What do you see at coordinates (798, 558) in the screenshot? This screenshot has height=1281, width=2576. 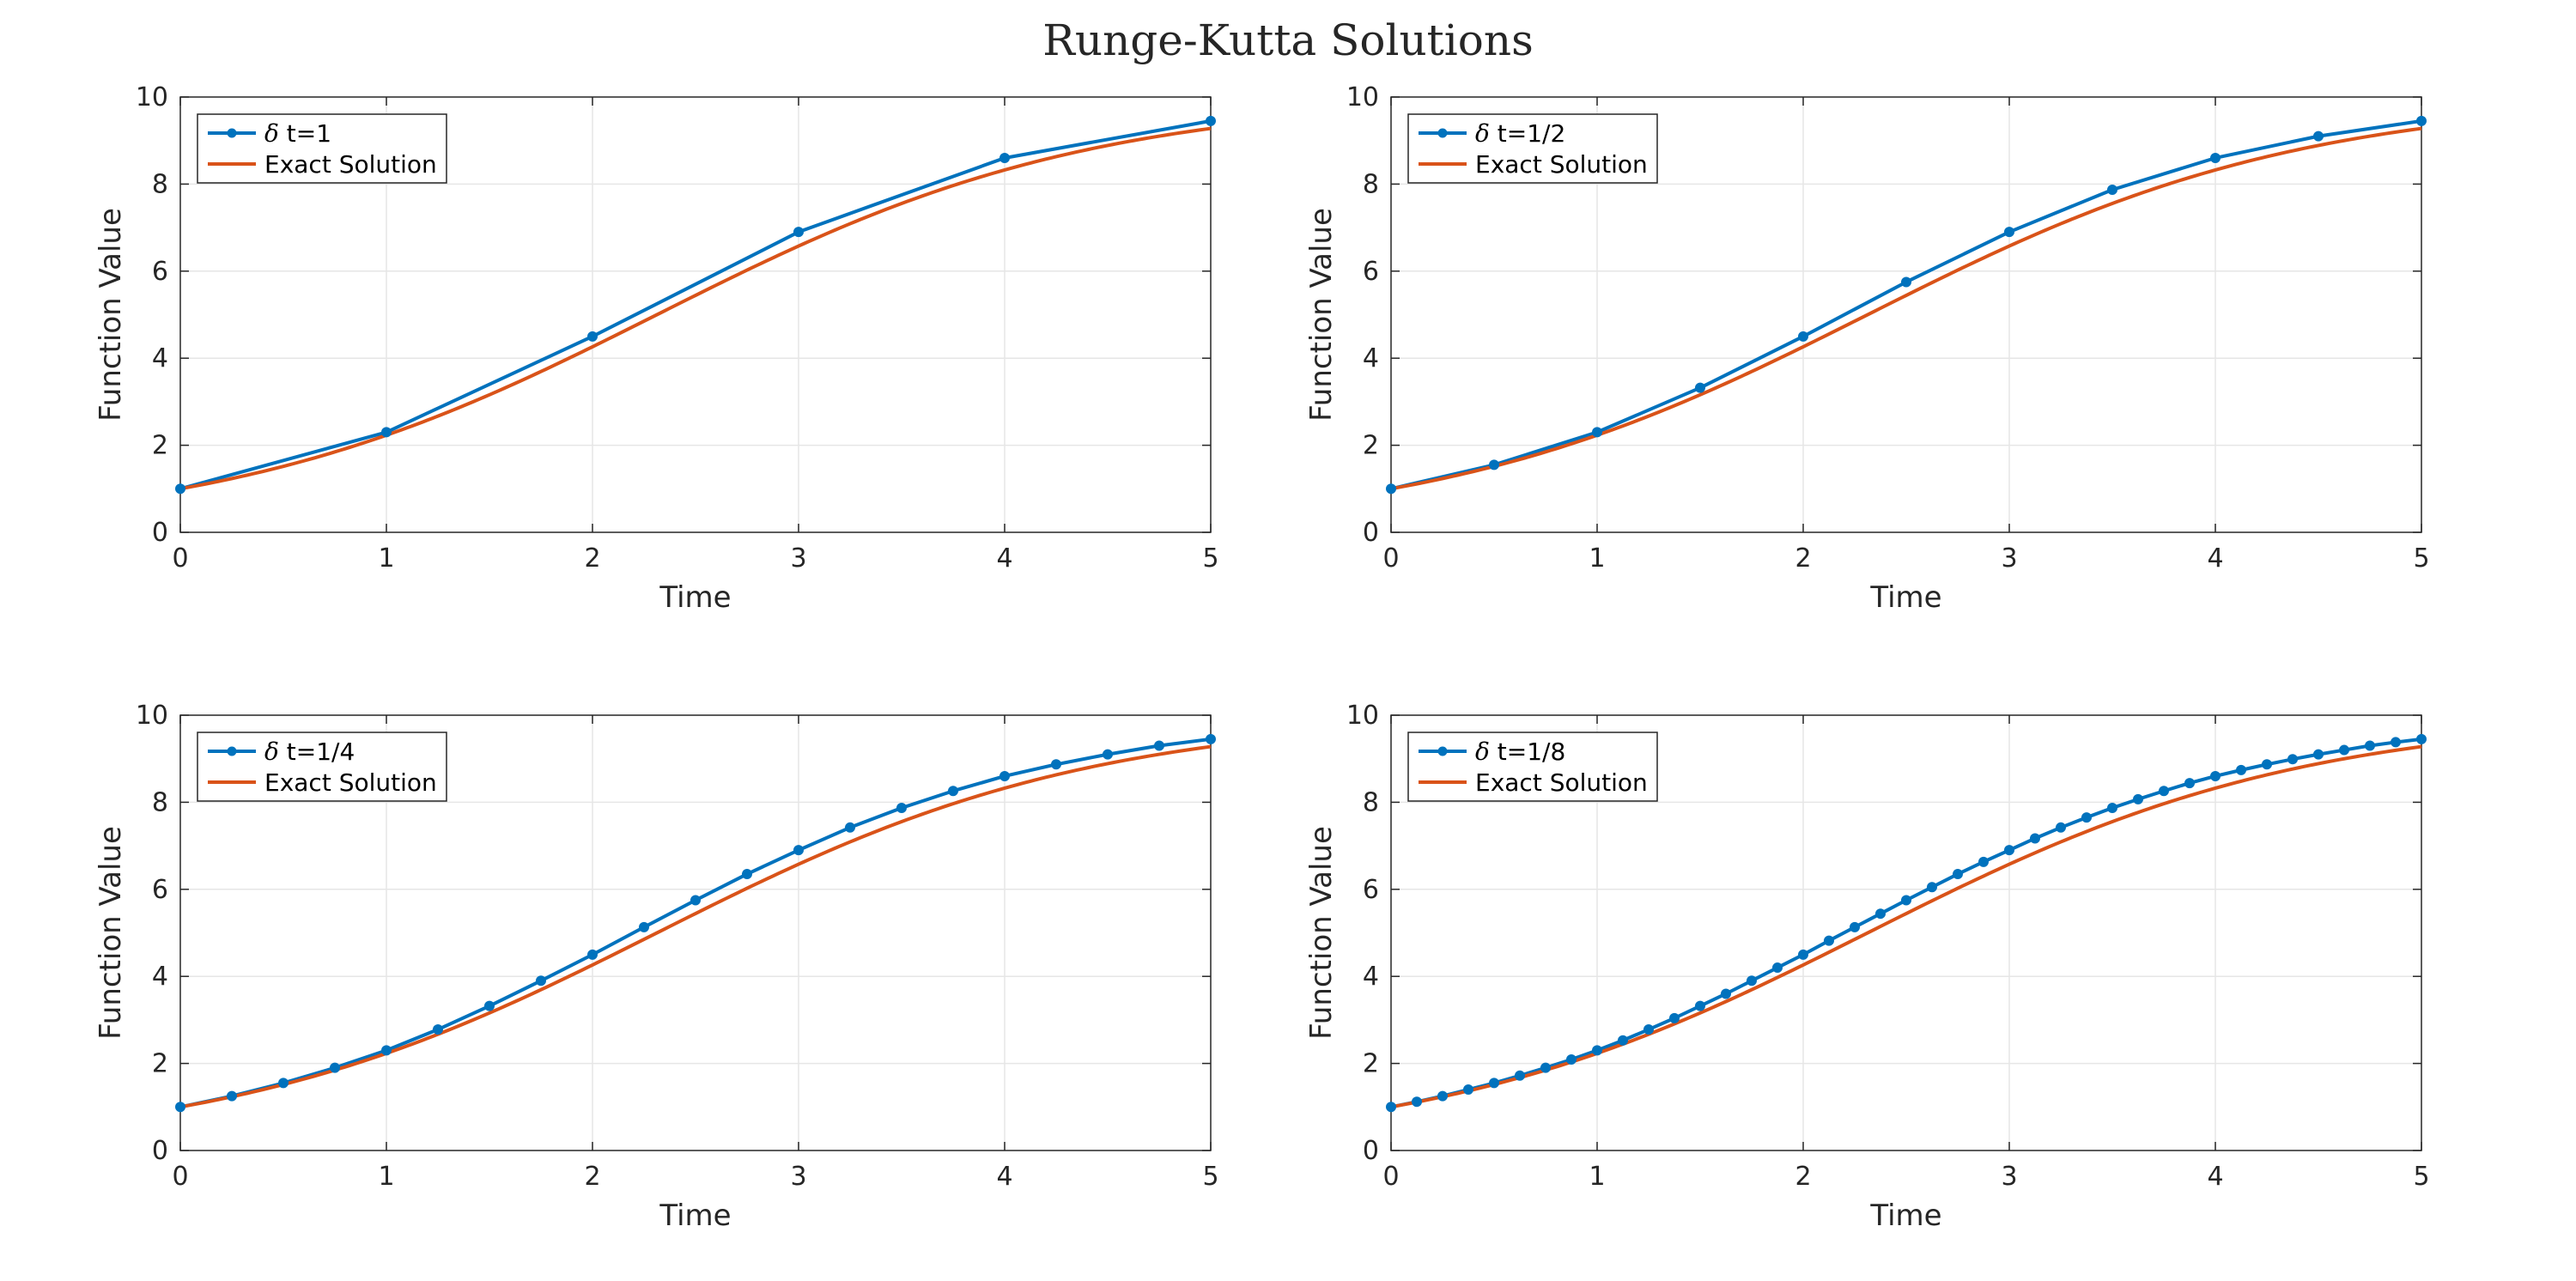 I see `x-tick-label: 3` at bounding box center [798, 558].